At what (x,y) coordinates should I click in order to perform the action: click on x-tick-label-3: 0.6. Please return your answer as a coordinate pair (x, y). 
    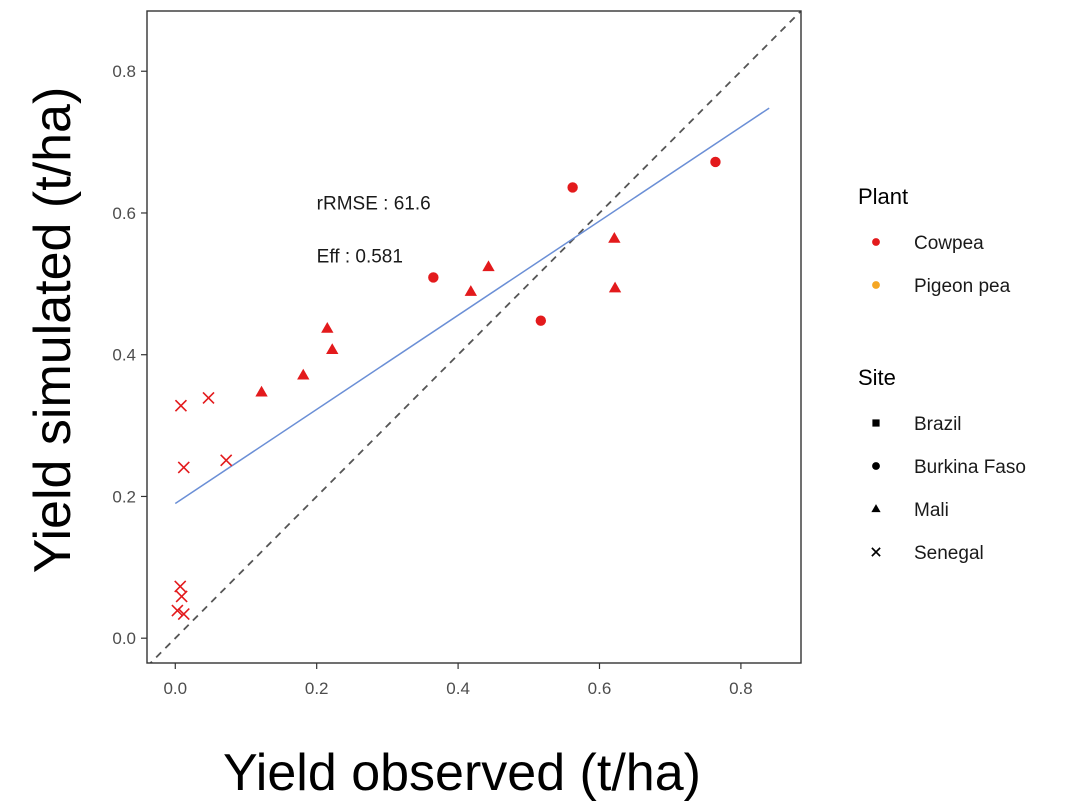
    Looking at the image, I should click on (600, 688).